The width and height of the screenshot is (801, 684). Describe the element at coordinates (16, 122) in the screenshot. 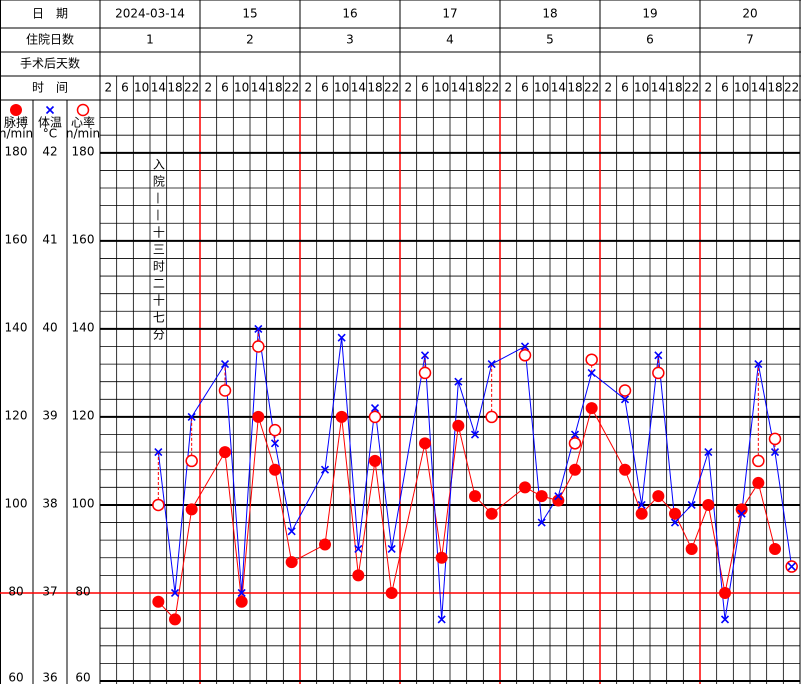

I see `legend-label: 脉搏` at that location.